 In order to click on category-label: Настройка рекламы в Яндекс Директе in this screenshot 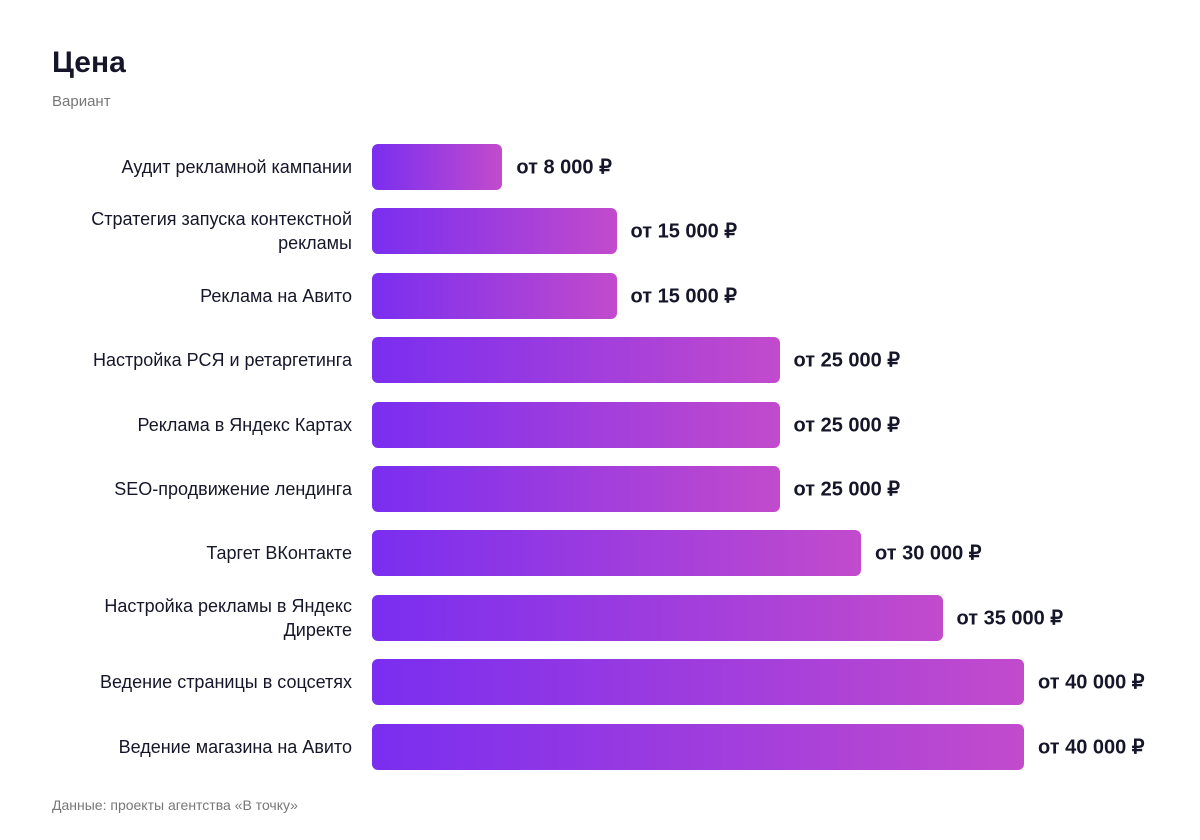, I will do `click(228, 617)`.